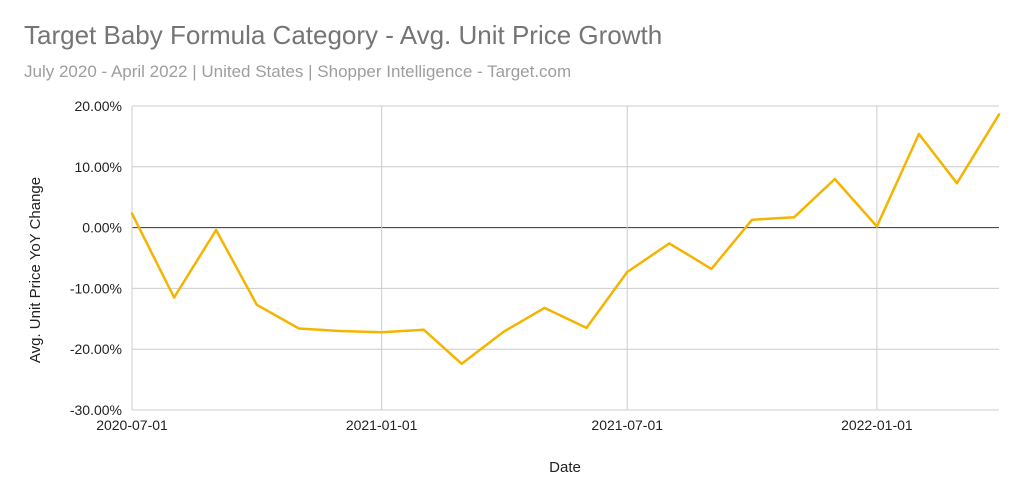 This screenshot has height=501, width=1024. Describe the element at coordinates (132, 425) in the screenshot. I see `x-tick-label: 2020-07-01` at that location.